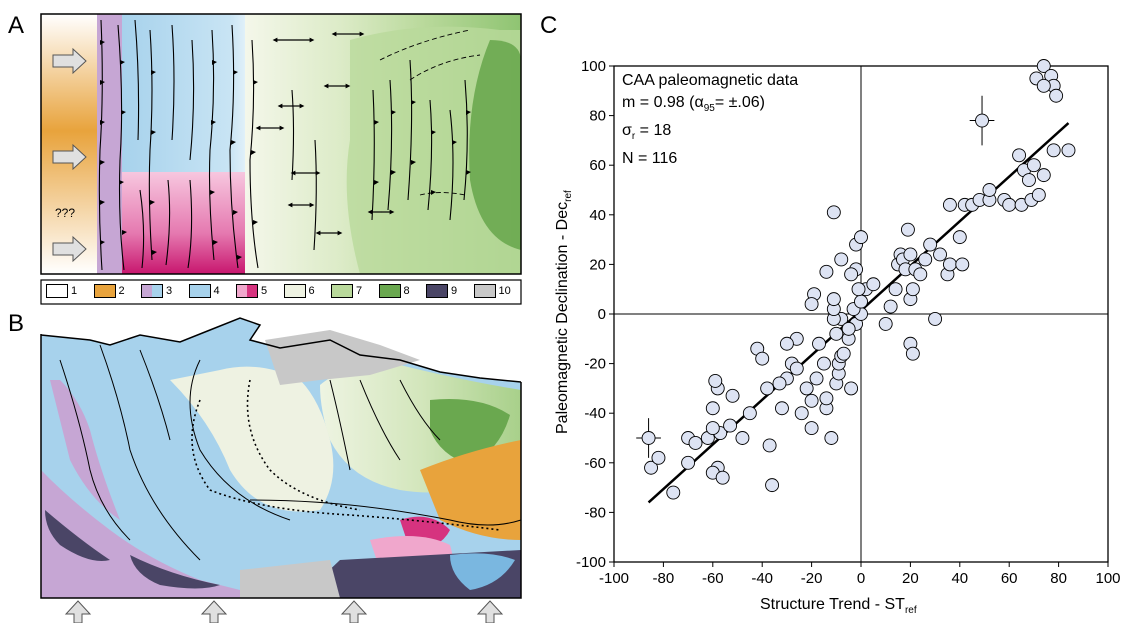 The width and height of the screenshot is (1134, 623). What do you see at coordinates (156, 291) in the screenshot?
I see `legend-item-3: 3` at bounding box center [156, 291].